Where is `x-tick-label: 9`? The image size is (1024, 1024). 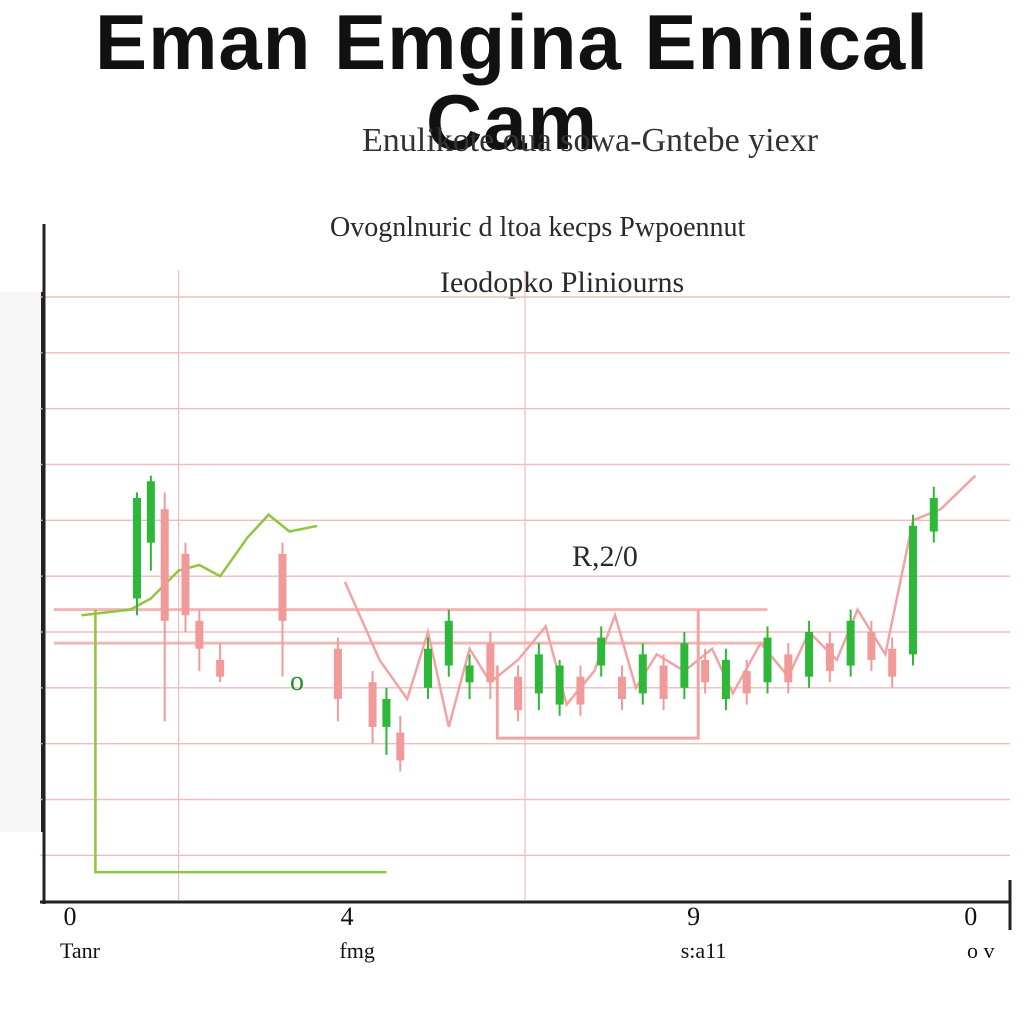 x-tick-label: 9 is located at coordinates (694, 916).